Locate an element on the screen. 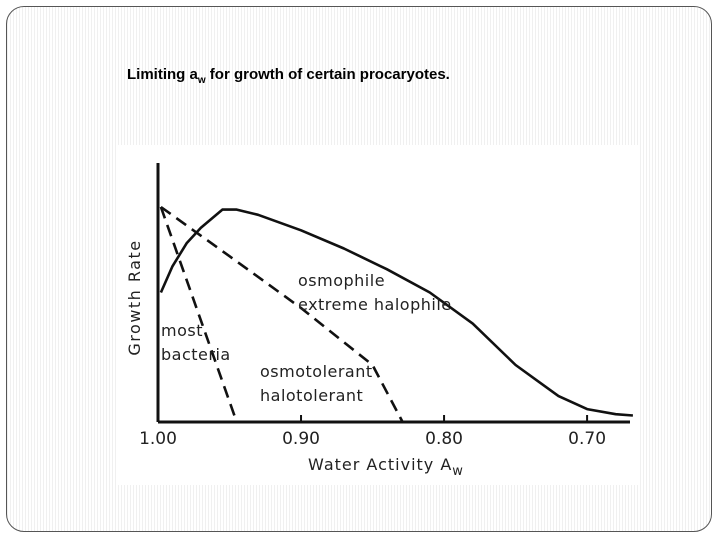 The width and height of the screenshot is (720, 540). x-tick-label: 0.80 is located at coordinates (444, 439).